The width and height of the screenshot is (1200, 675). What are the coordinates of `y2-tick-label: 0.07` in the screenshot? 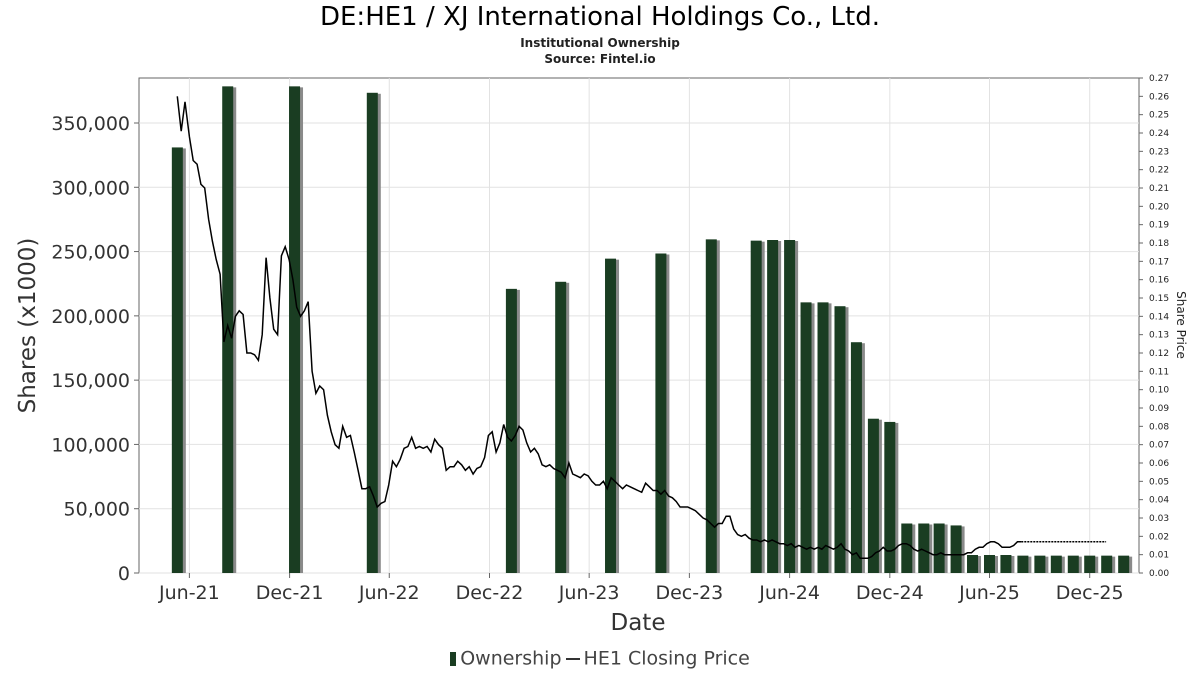 It's located at (1159, 446).